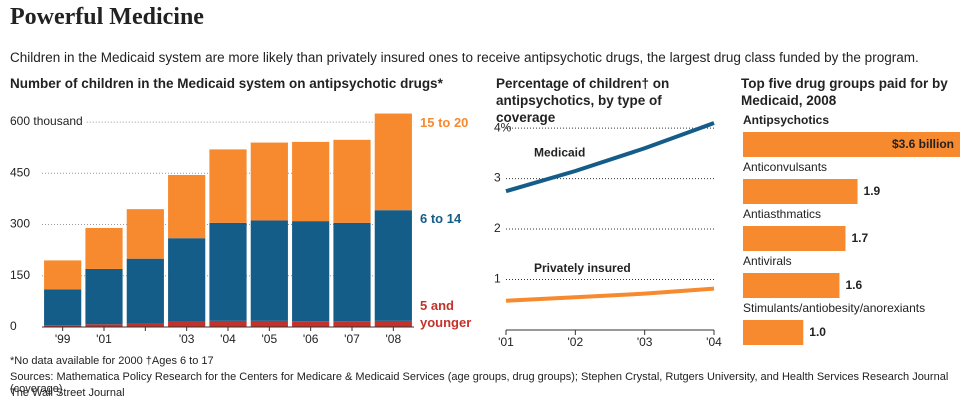 Image resolution: width=973 pixels, height=414 pixels. What do you see at coordinates (503, 127) in the screenshot?
I see `y-tick-label: 4%` at bounding box center [503, 127].